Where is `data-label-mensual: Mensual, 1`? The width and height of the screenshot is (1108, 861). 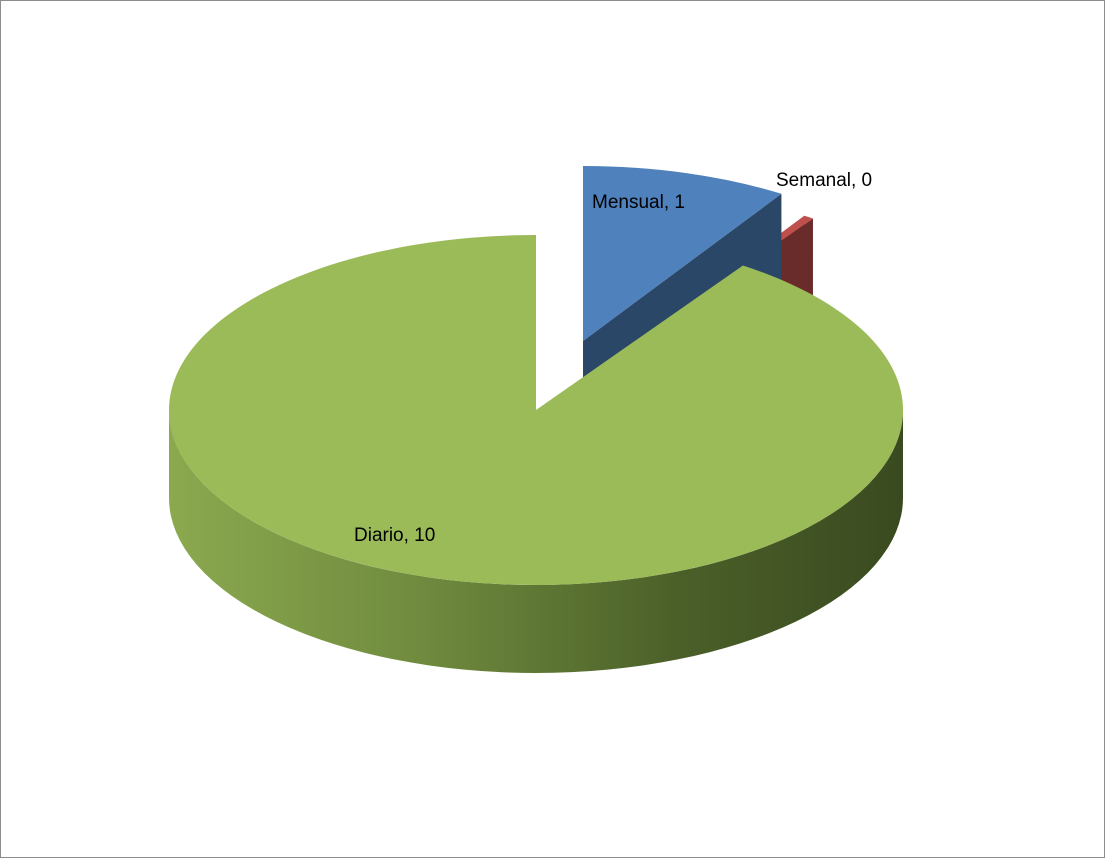
data-label-mensual: Mensual, 1 is located at coordinates (638, 202).